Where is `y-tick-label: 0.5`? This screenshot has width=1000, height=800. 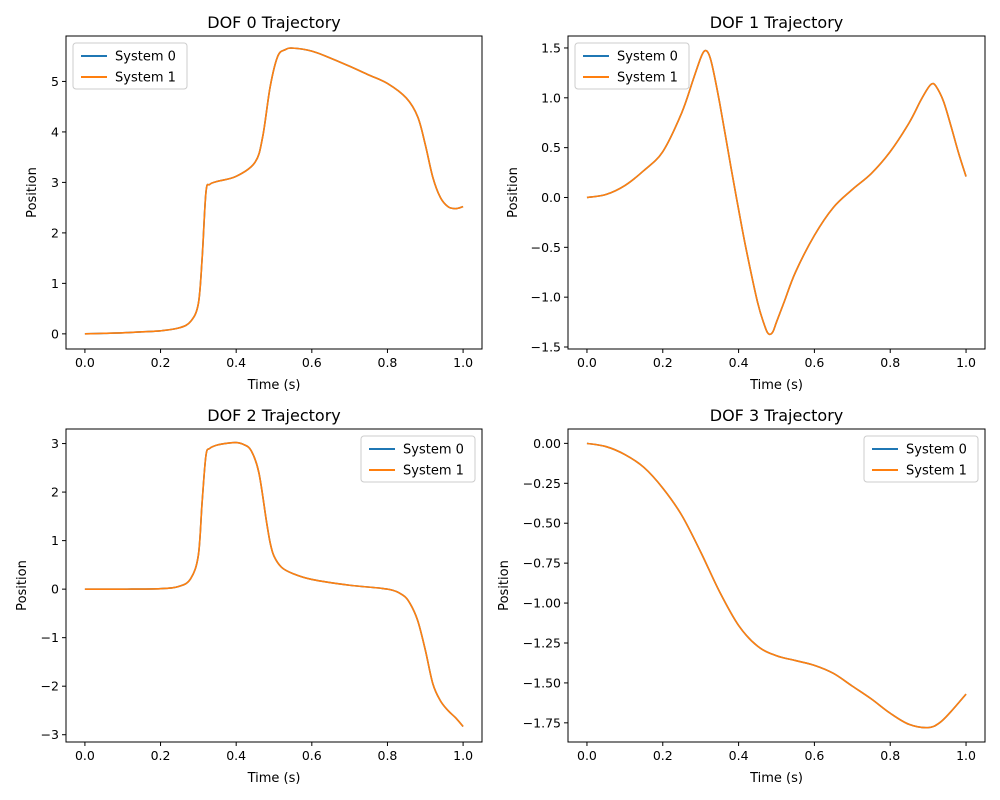 y-tick-label: 0.5 is located at coordinates (551, 147).